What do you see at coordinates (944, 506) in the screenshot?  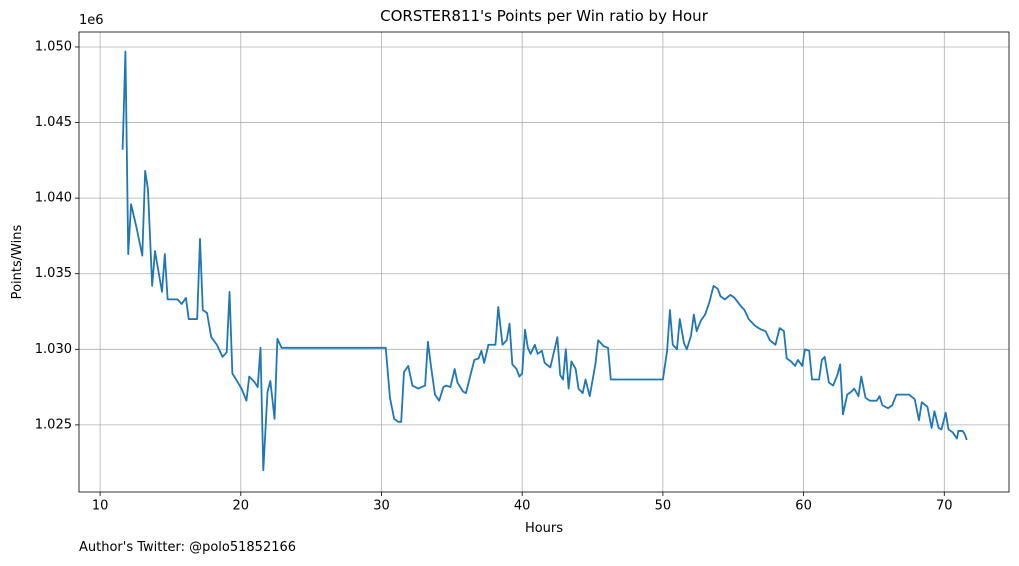 I see `x-tick-label: 70` at bounding box center [944, 506].